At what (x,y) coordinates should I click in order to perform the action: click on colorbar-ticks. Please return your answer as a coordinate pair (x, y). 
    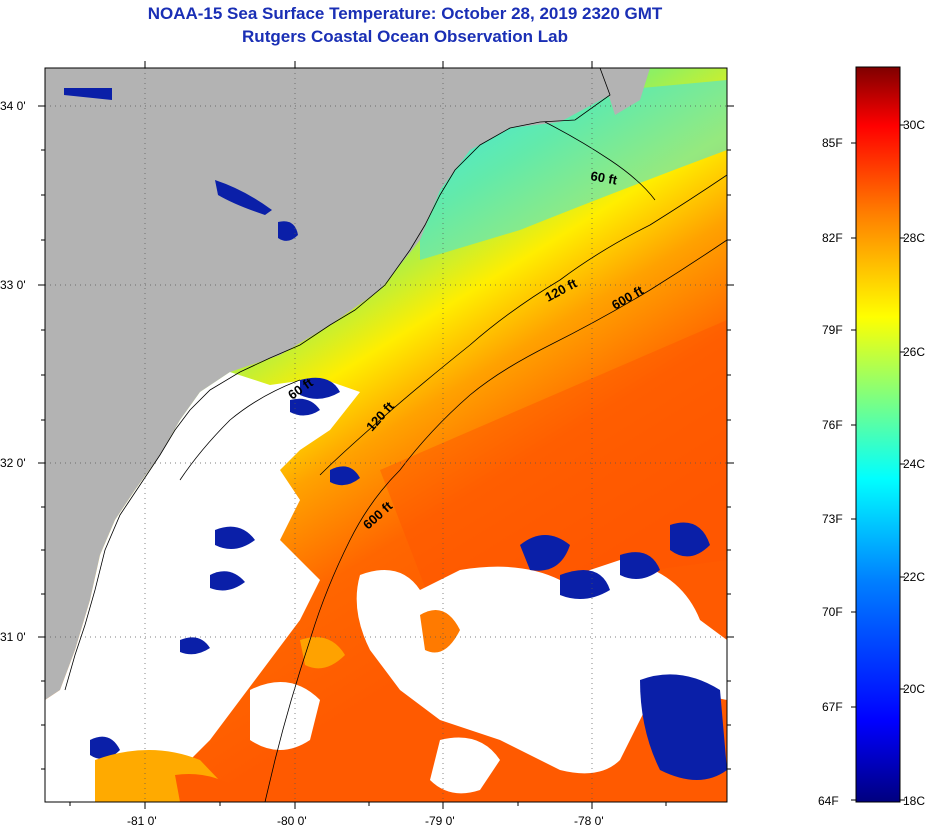
    Looking at the image, I should click on (878, 462).